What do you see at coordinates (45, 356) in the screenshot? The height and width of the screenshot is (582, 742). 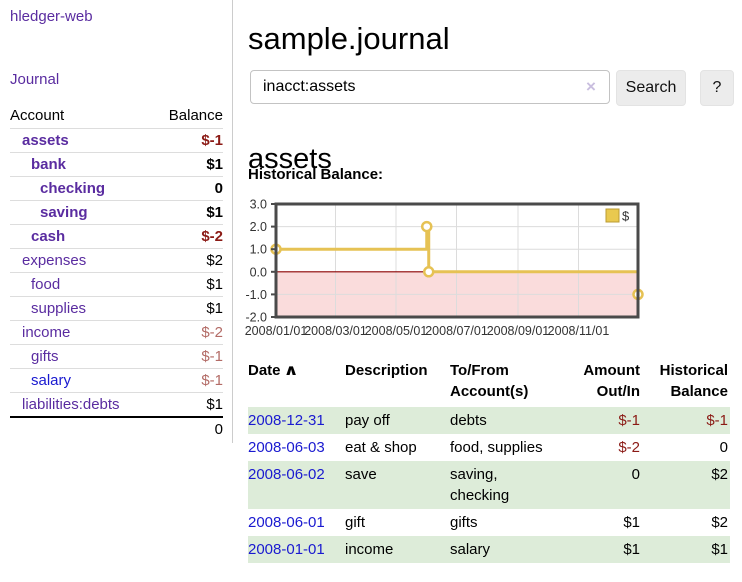 I see `account-link: gifts` at bounding box center [45, 356].